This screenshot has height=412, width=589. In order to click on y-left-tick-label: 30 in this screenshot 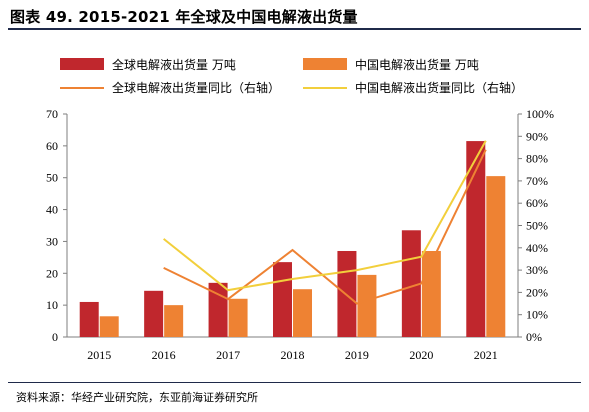, I will do `click(52, 241)`.